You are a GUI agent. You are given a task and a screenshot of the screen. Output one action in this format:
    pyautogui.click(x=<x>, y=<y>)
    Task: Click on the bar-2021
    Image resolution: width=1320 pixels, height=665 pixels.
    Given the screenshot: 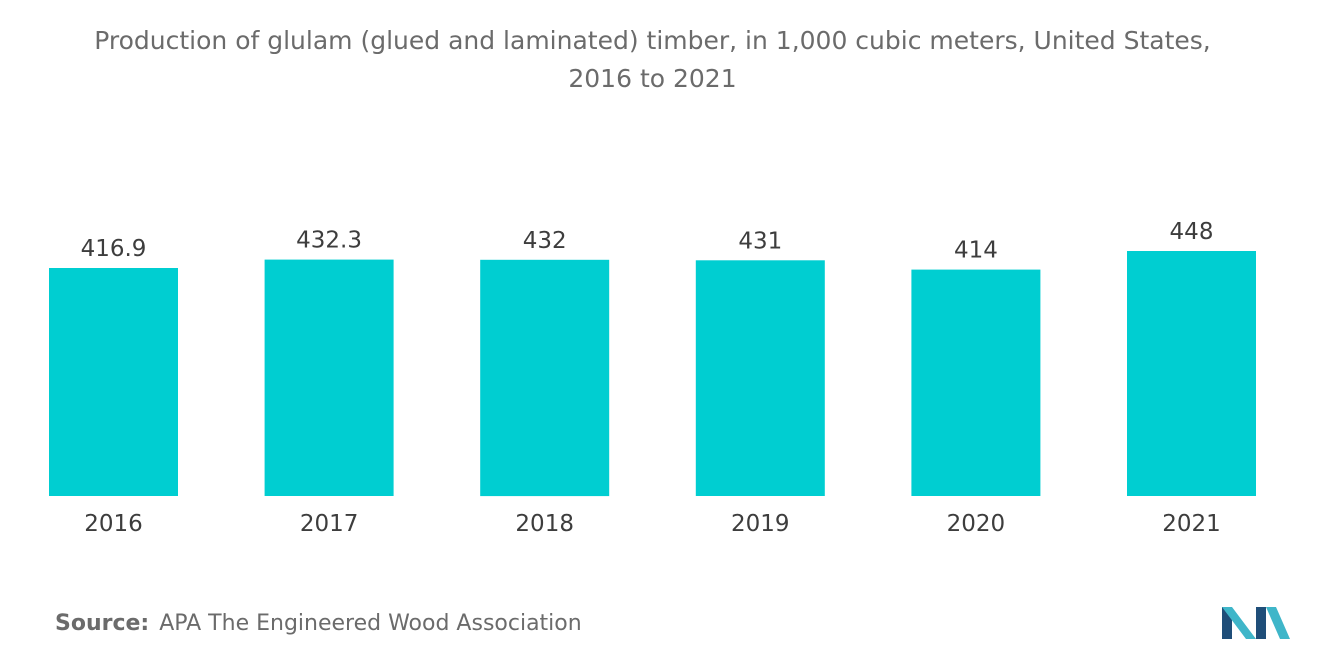 What is the action you would take?
    pyautogui.click(x=1191, y=373)
    